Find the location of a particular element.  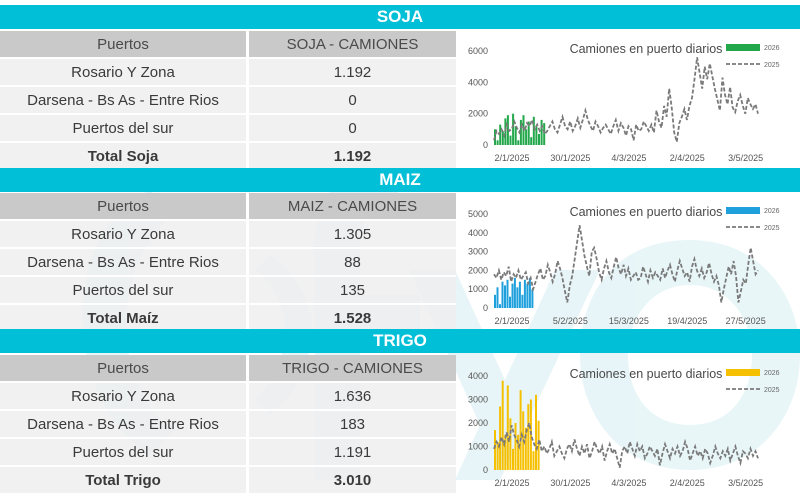

maiz-banner: MAIZ is located at coordinates (400, 180).